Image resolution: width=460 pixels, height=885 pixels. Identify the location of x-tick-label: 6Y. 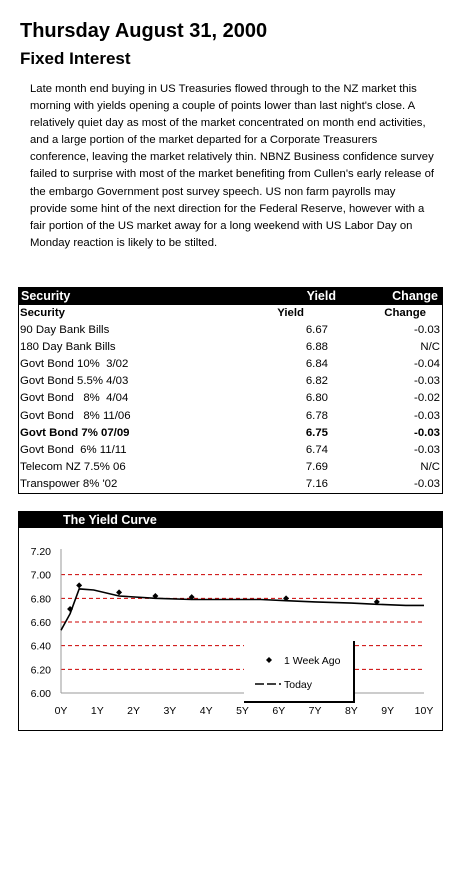
(278, 711).